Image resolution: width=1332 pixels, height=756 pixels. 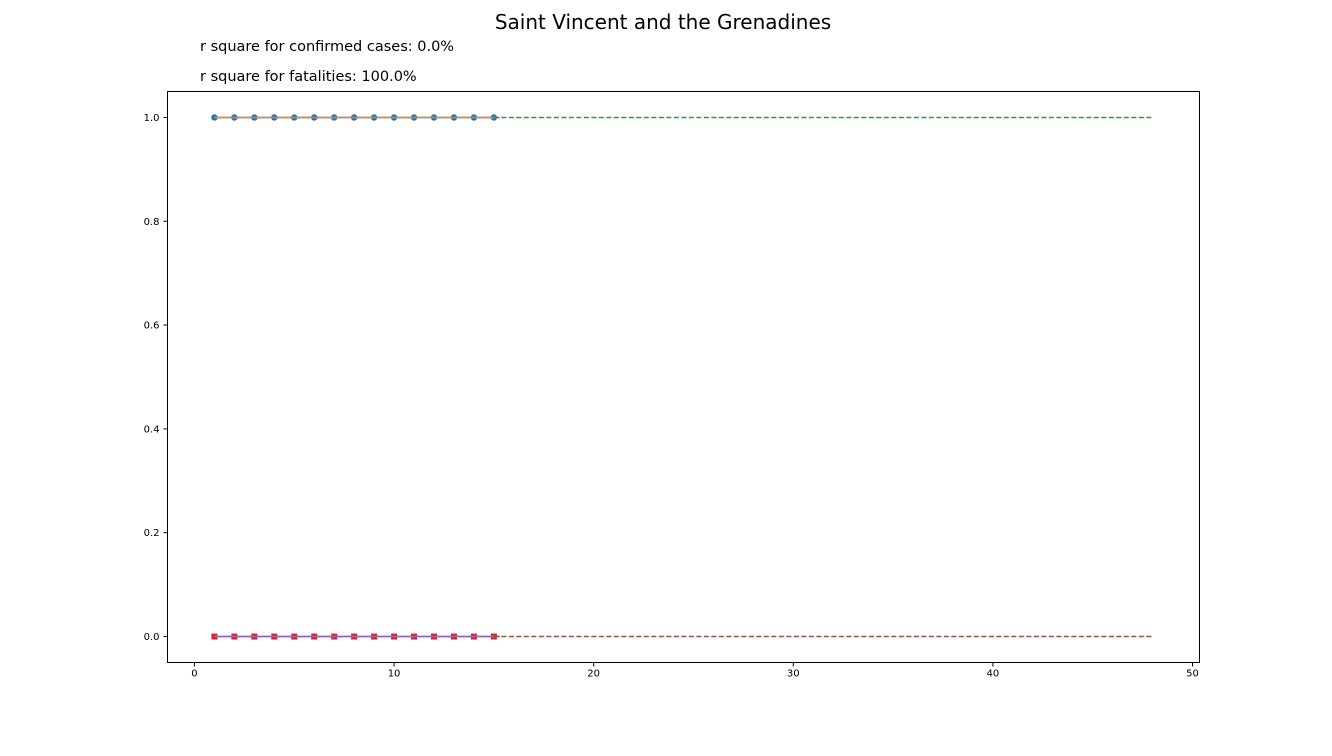 What do you see at coordinates (152, 429) in the screenshot?
I see `y-tick-label: 0.4` at bounding box center [152, 429].